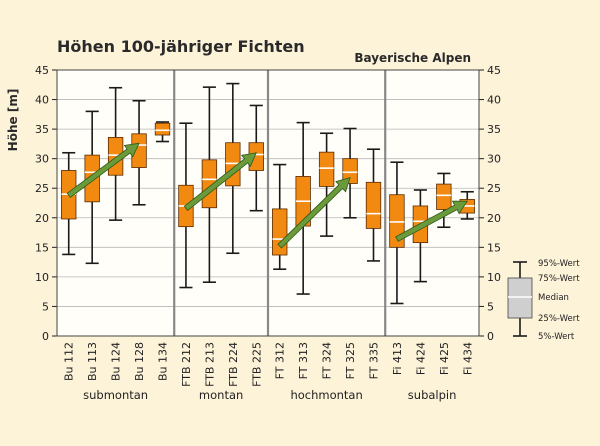 This screenshot has width=600, height=446. Describe the element at coordinates (115, 395) in the screenshot. I see `zone-label-submontan: submontan` at that location.